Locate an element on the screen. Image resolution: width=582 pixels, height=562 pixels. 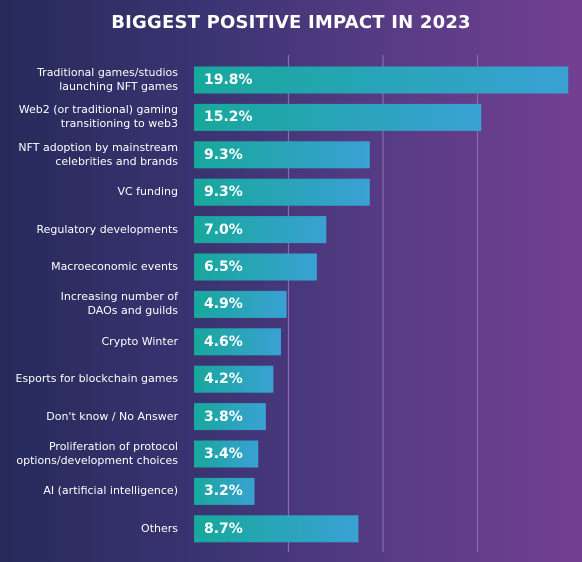
value-label: 19.8% is located at coordinates (228, 80).